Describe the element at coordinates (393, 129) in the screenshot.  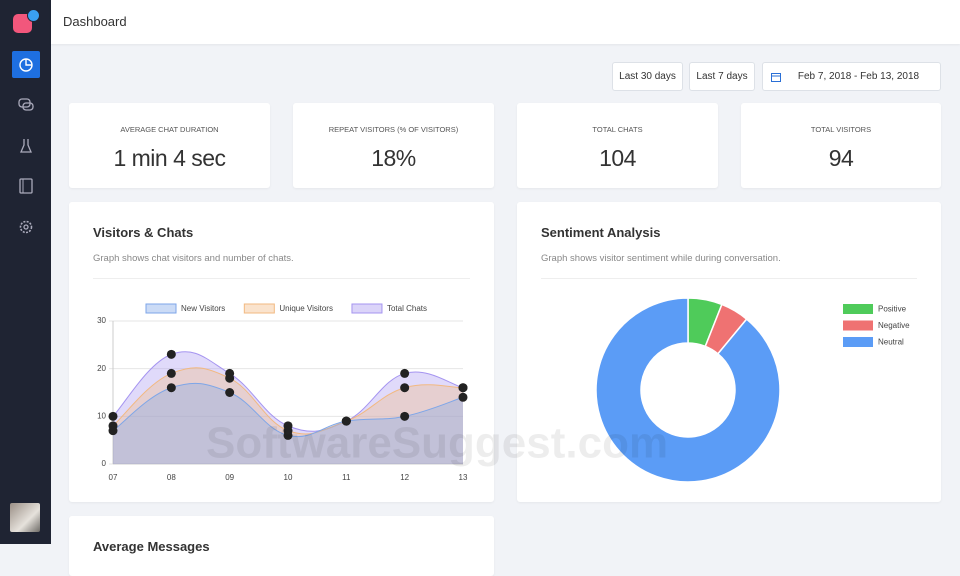
I see `stat-label: REPEAT VISITORS (% OF VISITORS)` at that location.